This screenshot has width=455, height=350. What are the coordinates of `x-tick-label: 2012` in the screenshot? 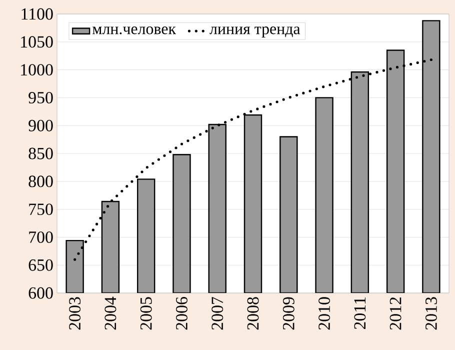 It's located at (396, 313).